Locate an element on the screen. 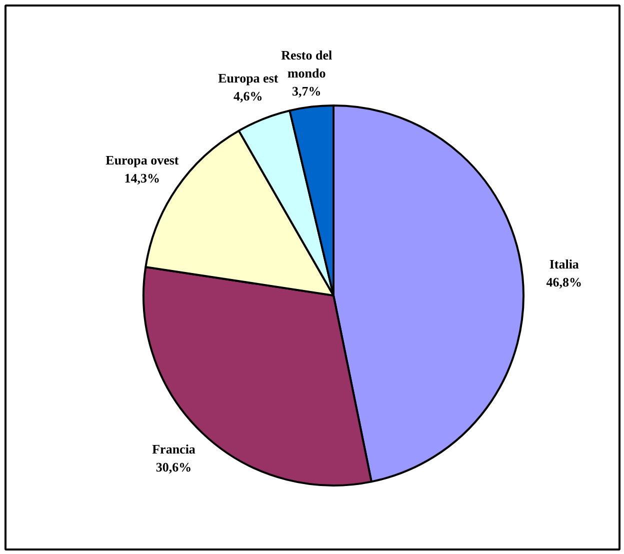 The image size is (624, 554). data-label: 14,3% is located at coordinates (142, 178).